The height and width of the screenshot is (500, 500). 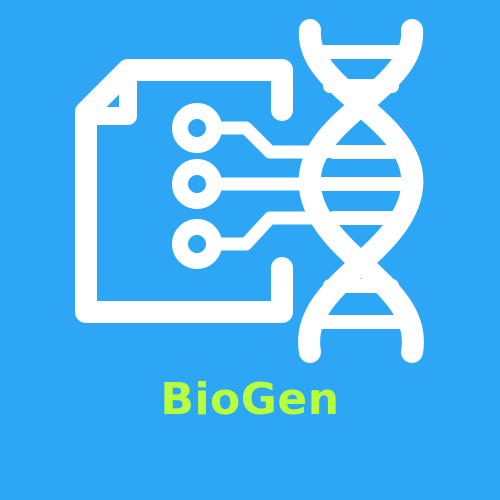 What do you see at coordinates (250, 399) in the screenshot?
I see `brand-name: BioGen` at bounding box center [250, 399].